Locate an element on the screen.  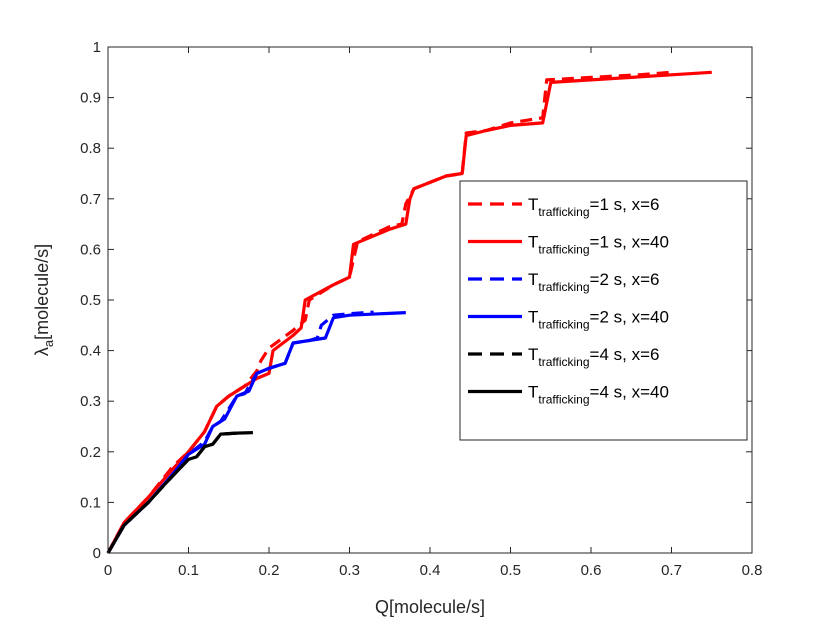
y-axis-unit: [molecule/s] is located at coordinates (42, 292).